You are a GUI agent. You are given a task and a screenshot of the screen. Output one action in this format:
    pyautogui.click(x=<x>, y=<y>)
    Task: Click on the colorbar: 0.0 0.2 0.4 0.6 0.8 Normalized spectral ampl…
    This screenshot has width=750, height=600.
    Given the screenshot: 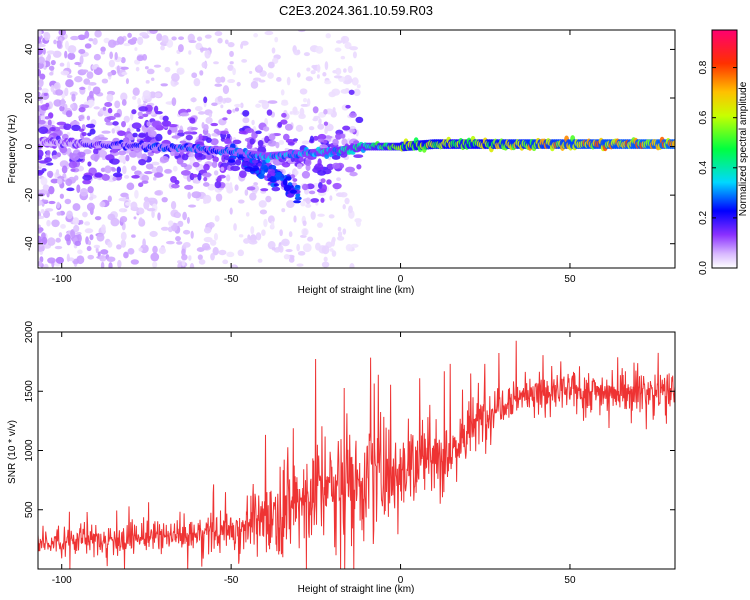 What is the action you would take?
    pyautogui.click(x=723, y=152)
    